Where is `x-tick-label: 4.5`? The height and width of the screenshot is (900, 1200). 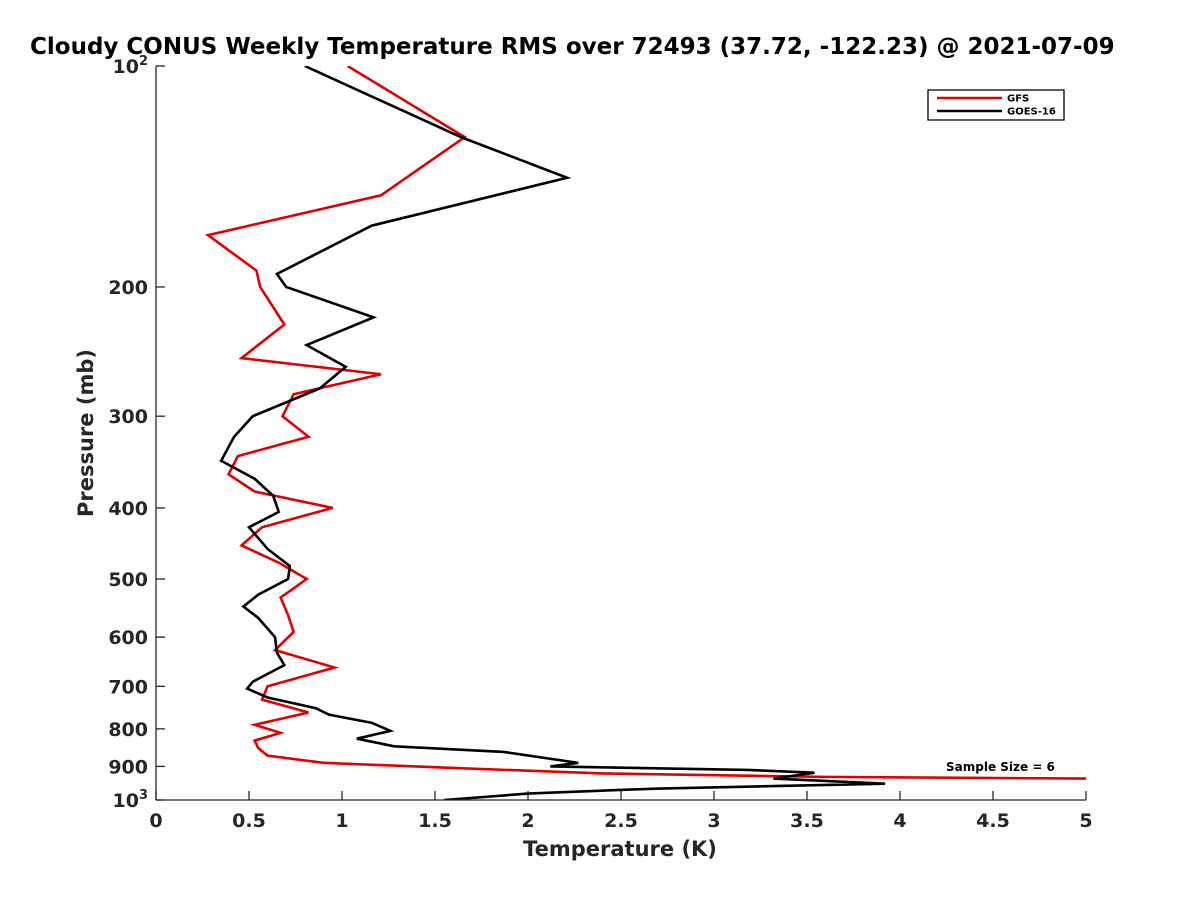 x-tick-label: 4.5 is located at coordinates (993, 821).